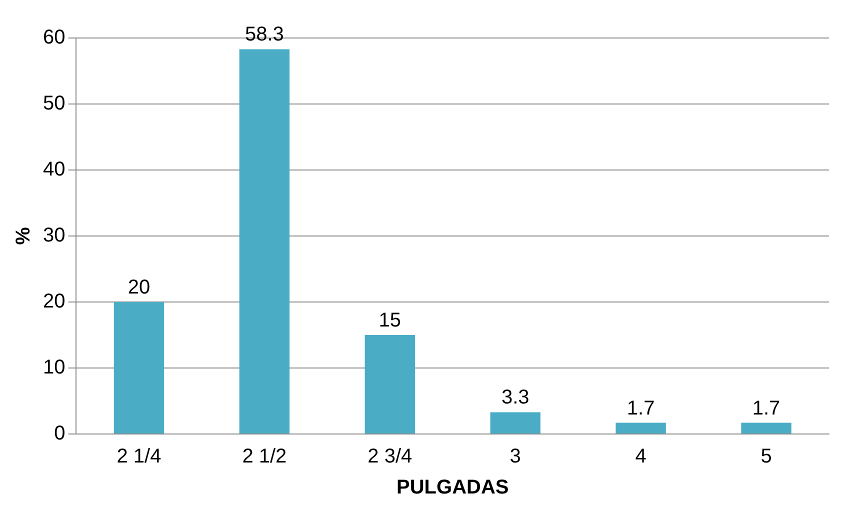  Describe the element at coordinates (139, 287) in the screenshot. I see `data-label: 20` at that location.